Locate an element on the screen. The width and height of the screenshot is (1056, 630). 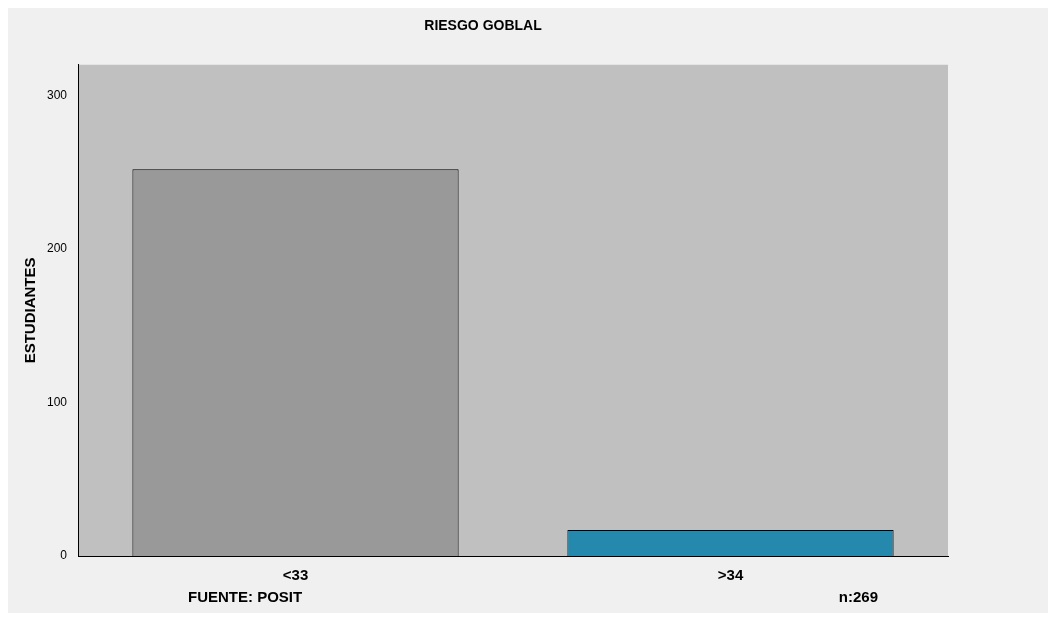
y-tick-label: 300 is located at coordinates (57, 94).